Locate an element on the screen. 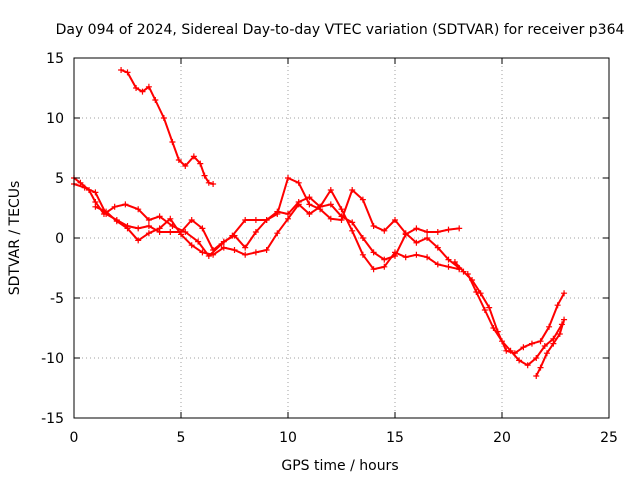 This screenshot has height=480, width=640. x-tick-label: 5 is located at coordinates (181, 438).